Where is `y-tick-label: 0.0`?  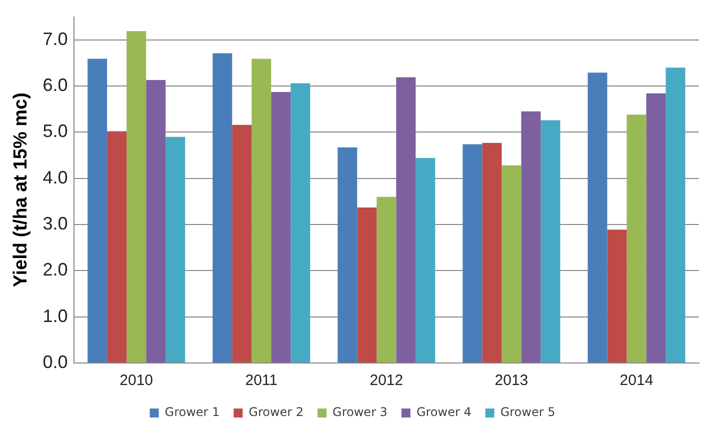 y-tick-label: 0.0 is located at coordinates (55, 362).